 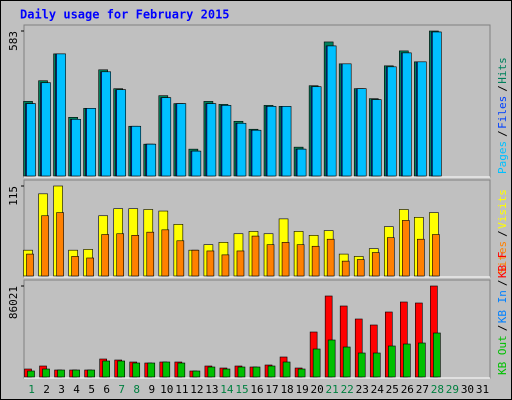 I want to click on x-tick-label: 13, so click(x=211, y=389).